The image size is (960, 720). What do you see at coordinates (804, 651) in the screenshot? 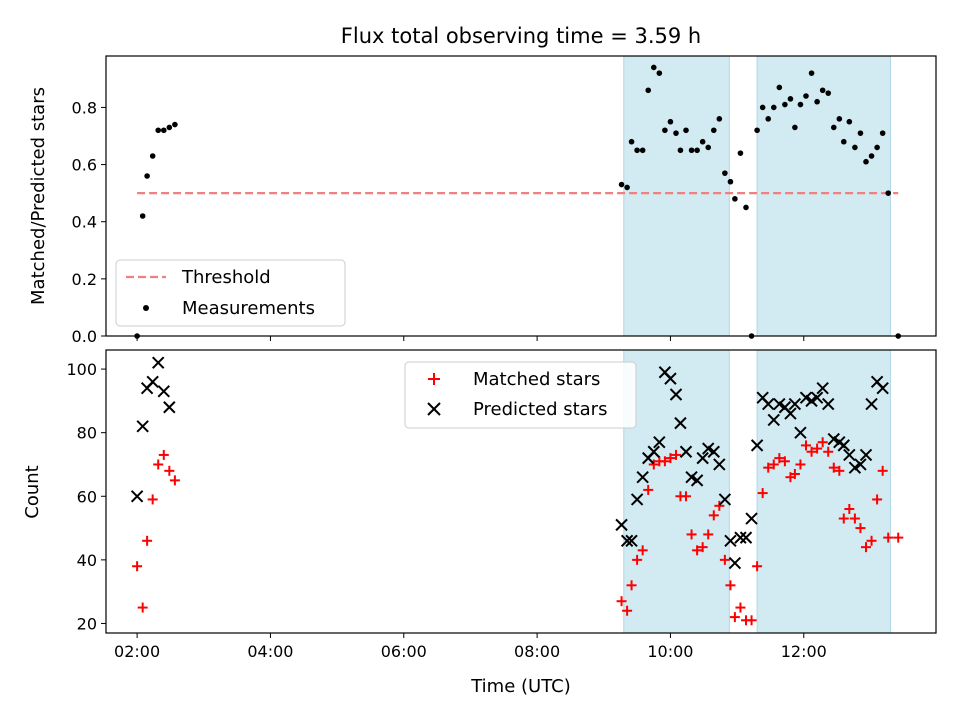
I see `x-tick-label: 12:00` at bounding box center [804, 651].